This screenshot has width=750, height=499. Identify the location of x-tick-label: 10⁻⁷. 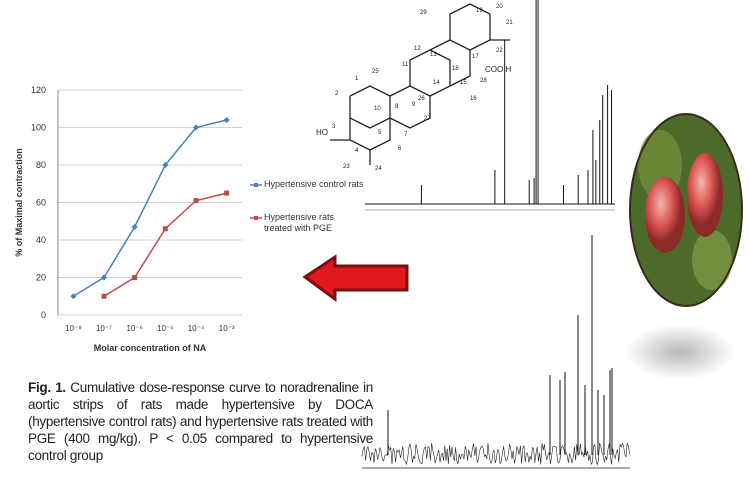
(104, 328).